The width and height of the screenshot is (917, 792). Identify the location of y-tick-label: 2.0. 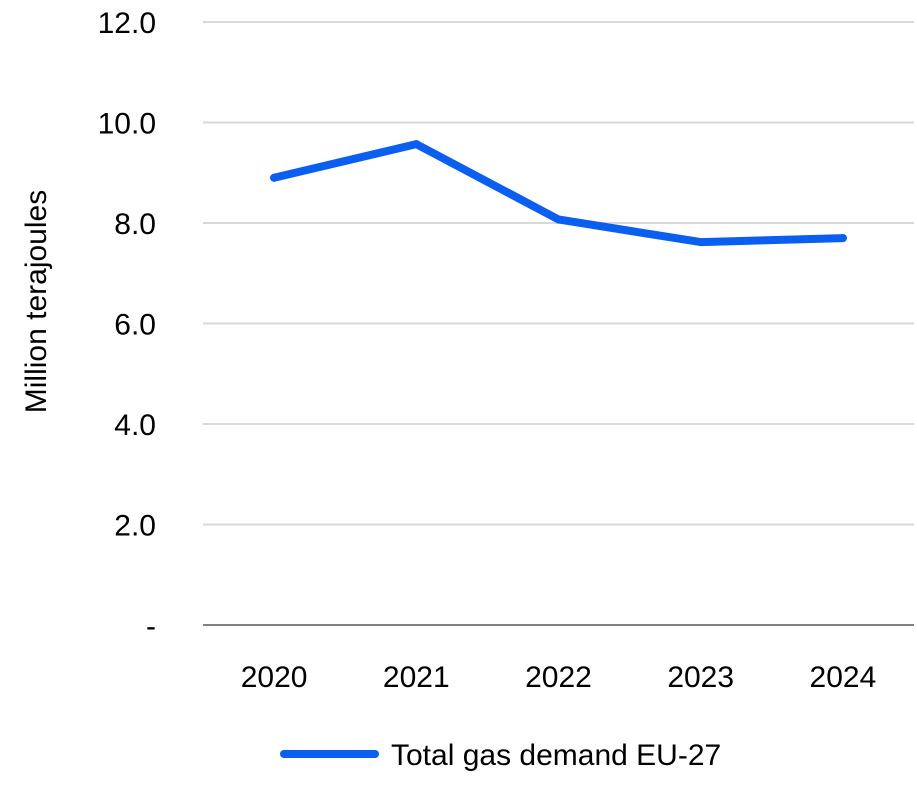
(135, 526).